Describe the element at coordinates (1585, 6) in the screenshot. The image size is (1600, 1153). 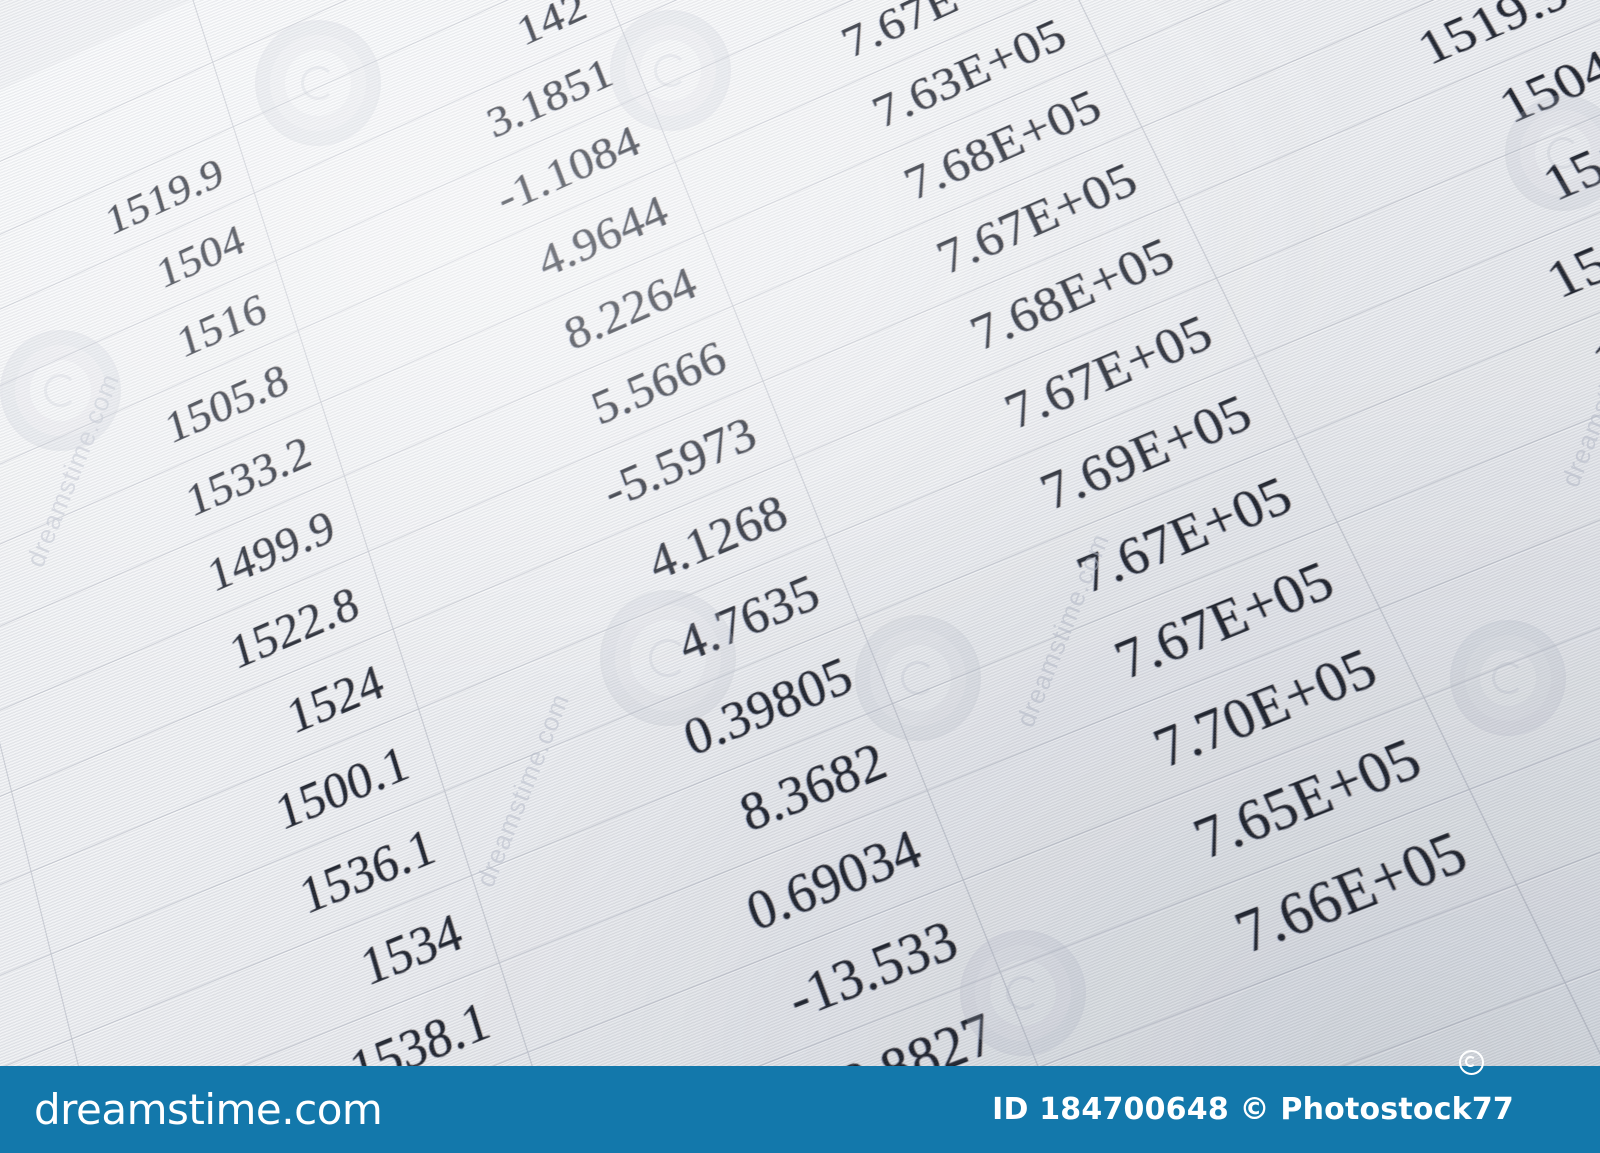
I see `spreadsheet-cell: 1519.9` at that location.